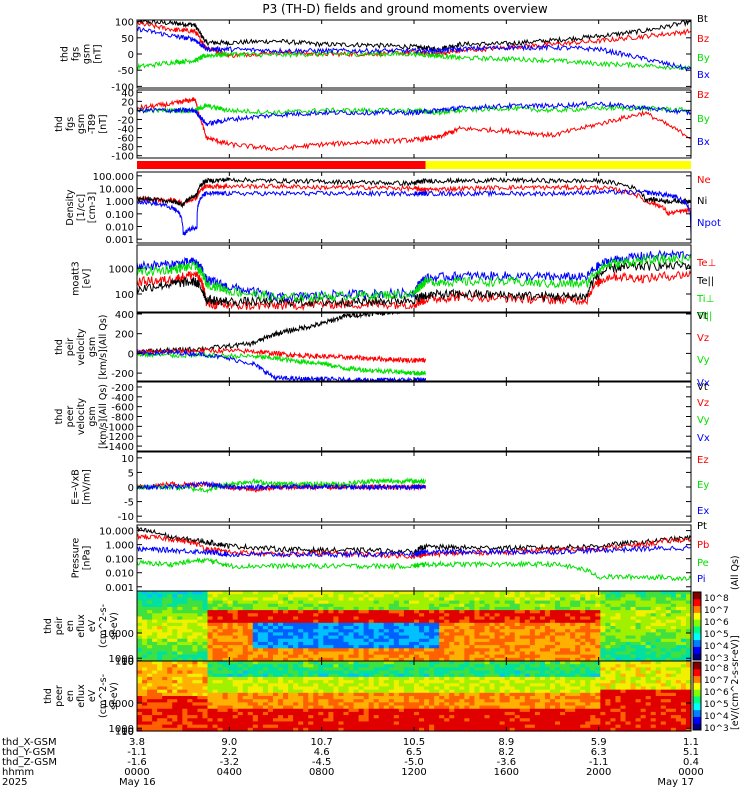  What do you see at coordinates (126, 130) in the screenshot?
I see `y-tick-label: -40` at bounding box center [126, 130].